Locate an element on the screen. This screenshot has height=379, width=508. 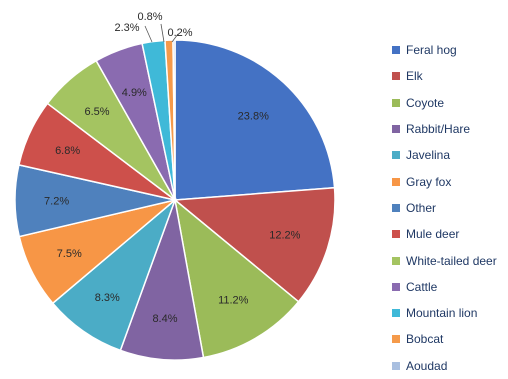
slice-value-label: 8.3% is located at coordinates (107, 298).